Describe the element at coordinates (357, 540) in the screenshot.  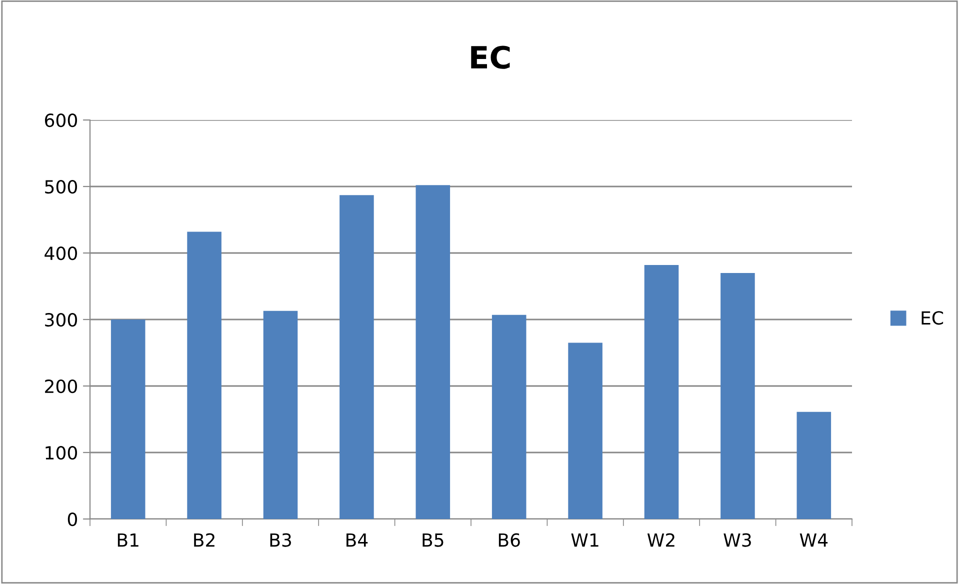
I see `x-tick-label: B4` at that location.